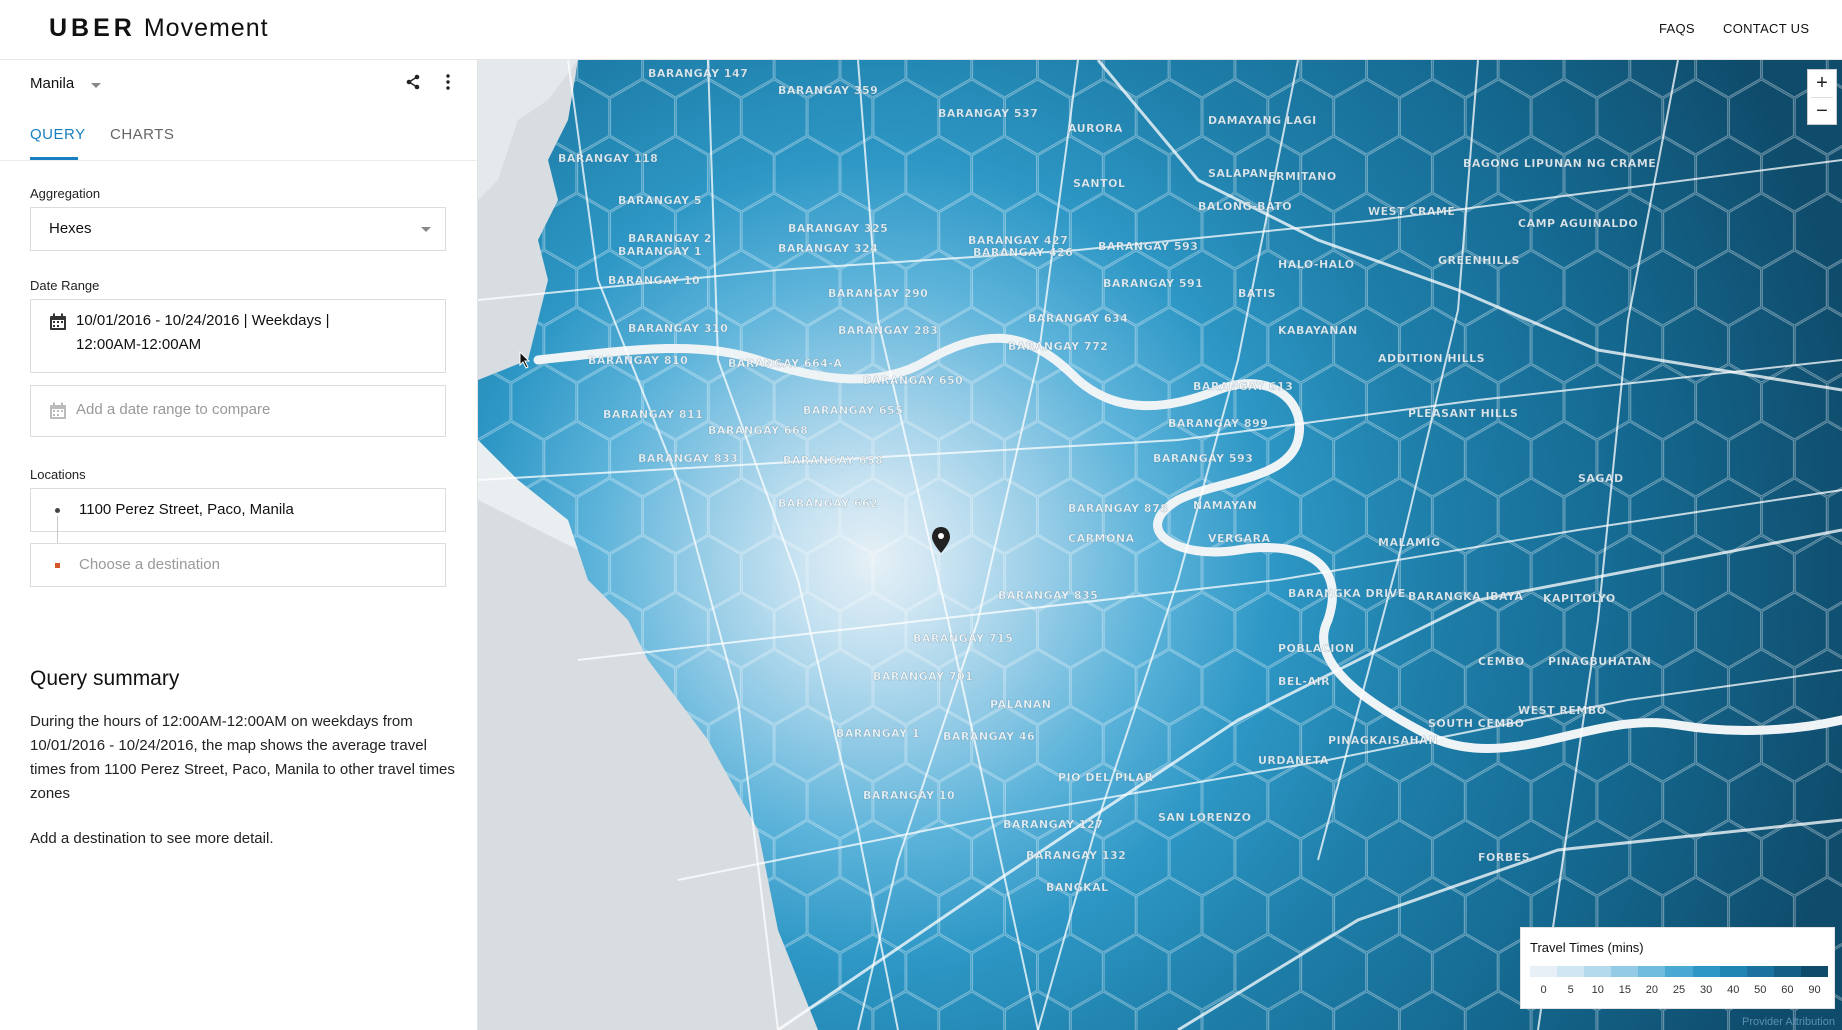  What do you see at coordinates (1677, 28) in the screenshot?
I see `nav-faqs-link: FAQS` at bounding box center [1677, 28].